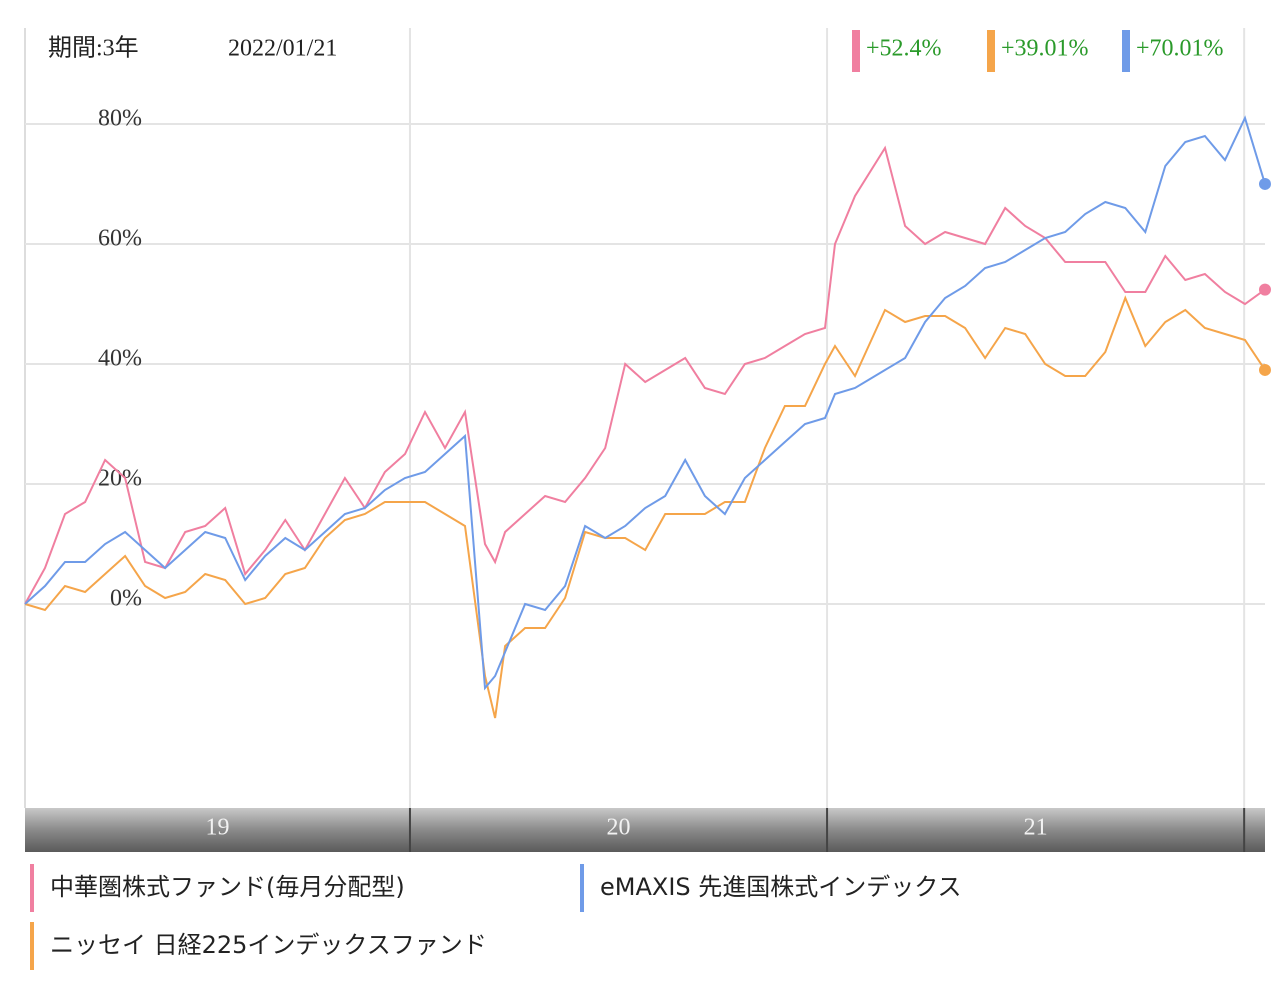  What do you see at coordinates (1180, 49) in the screenshot?
I see `change-label: +70.01%` at bounding box center [1180, 49].